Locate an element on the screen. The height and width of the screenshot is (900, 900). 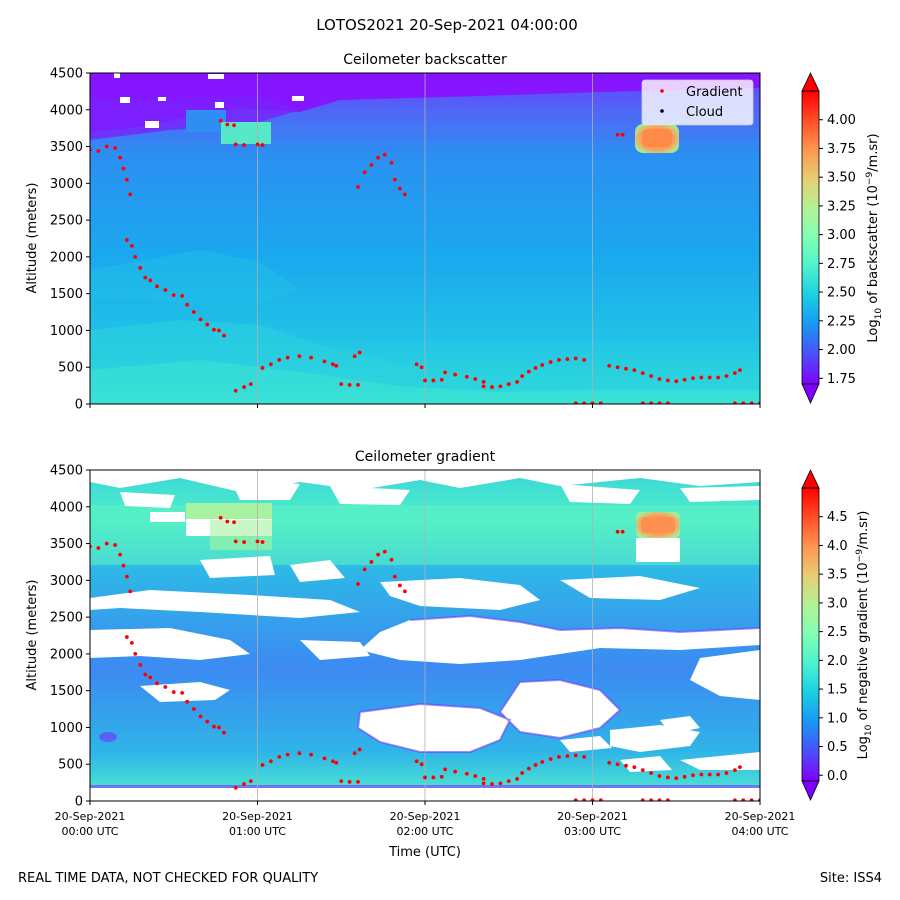
colorbar-tick-label: 3.0 is located at coordinates (837, 603).